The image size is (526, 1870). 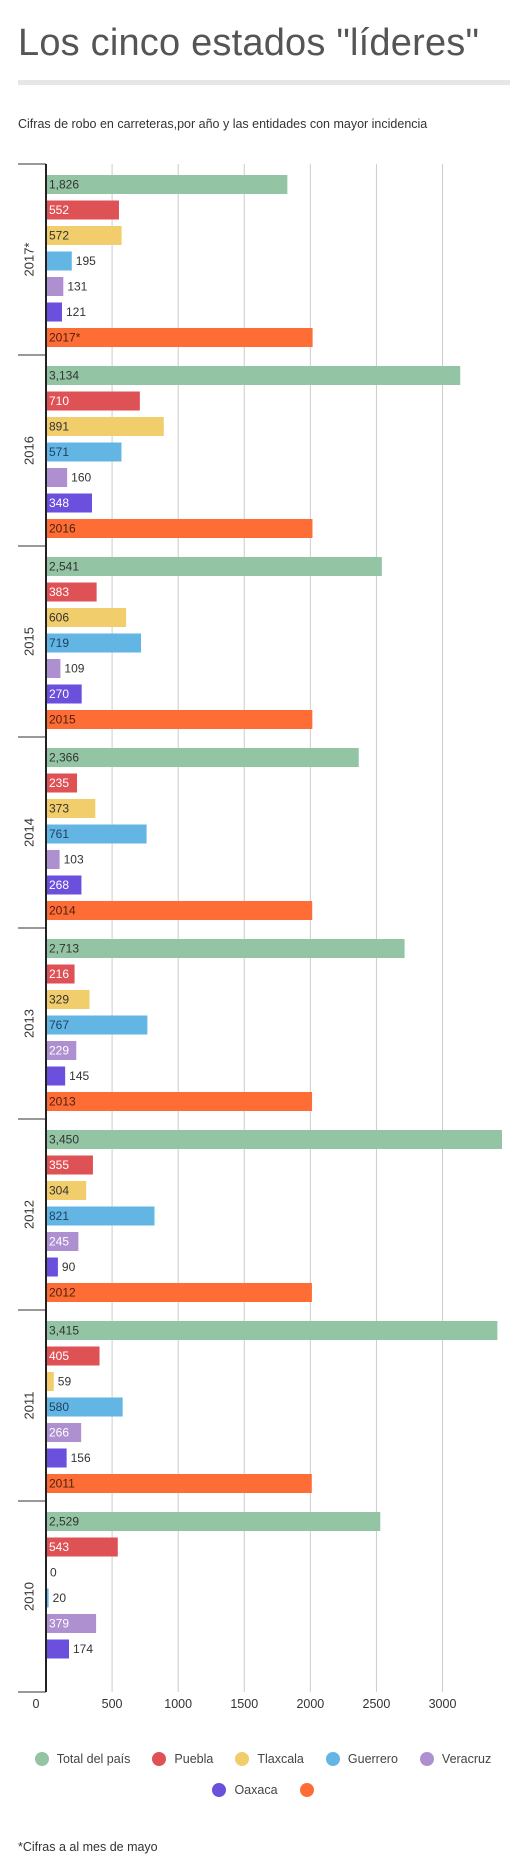 What do you see at coordinates (112, 1704) in the screenshot?
I see `x-tick-label: 500` at bounding box center [112, 1704].